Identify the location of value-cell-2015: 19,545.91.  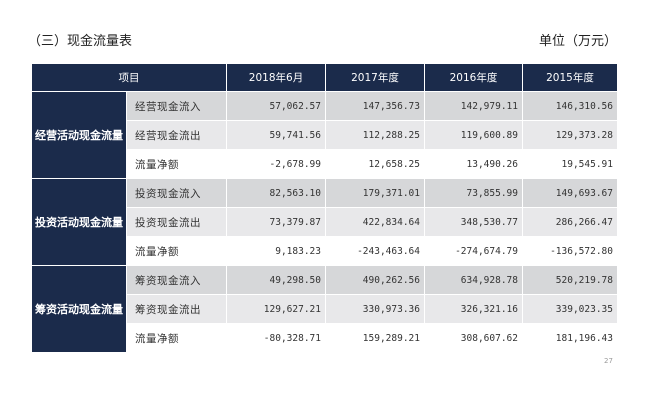
(570, 164).